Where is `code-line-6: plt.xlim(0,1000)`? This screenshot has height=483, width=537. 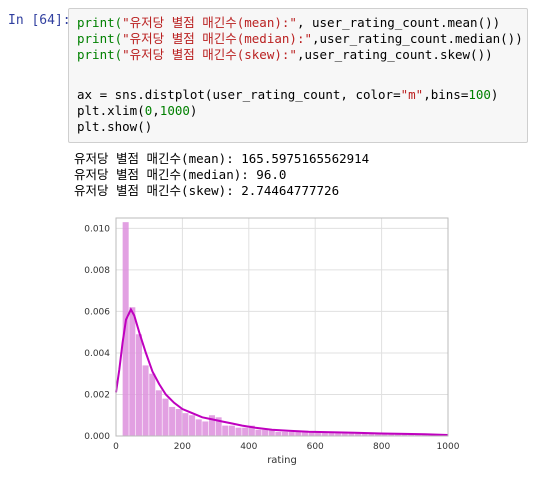 code-line-6: plt.xlim(0,1000) is located at coordinates (137, 111).